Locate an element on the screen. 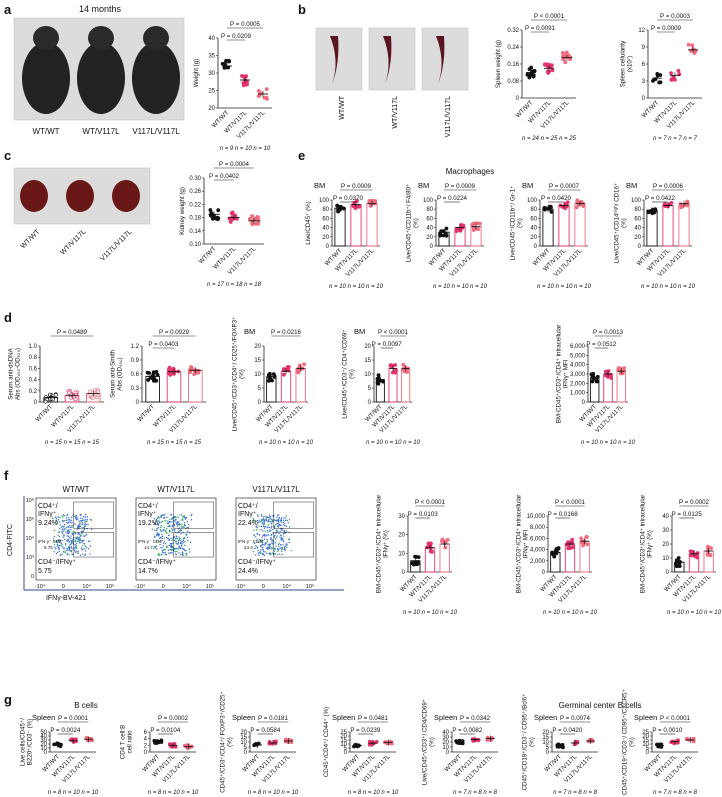  kidney-photo is located at coordinates (82, 196).